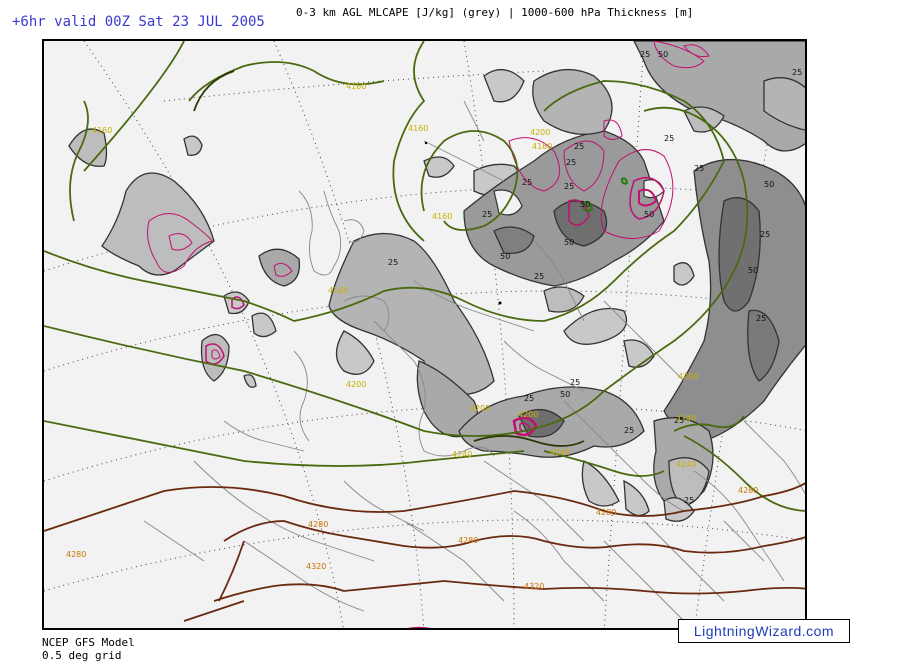 The image size is (900, 670). I want to click on cape-green-spot, so click(606, 194).